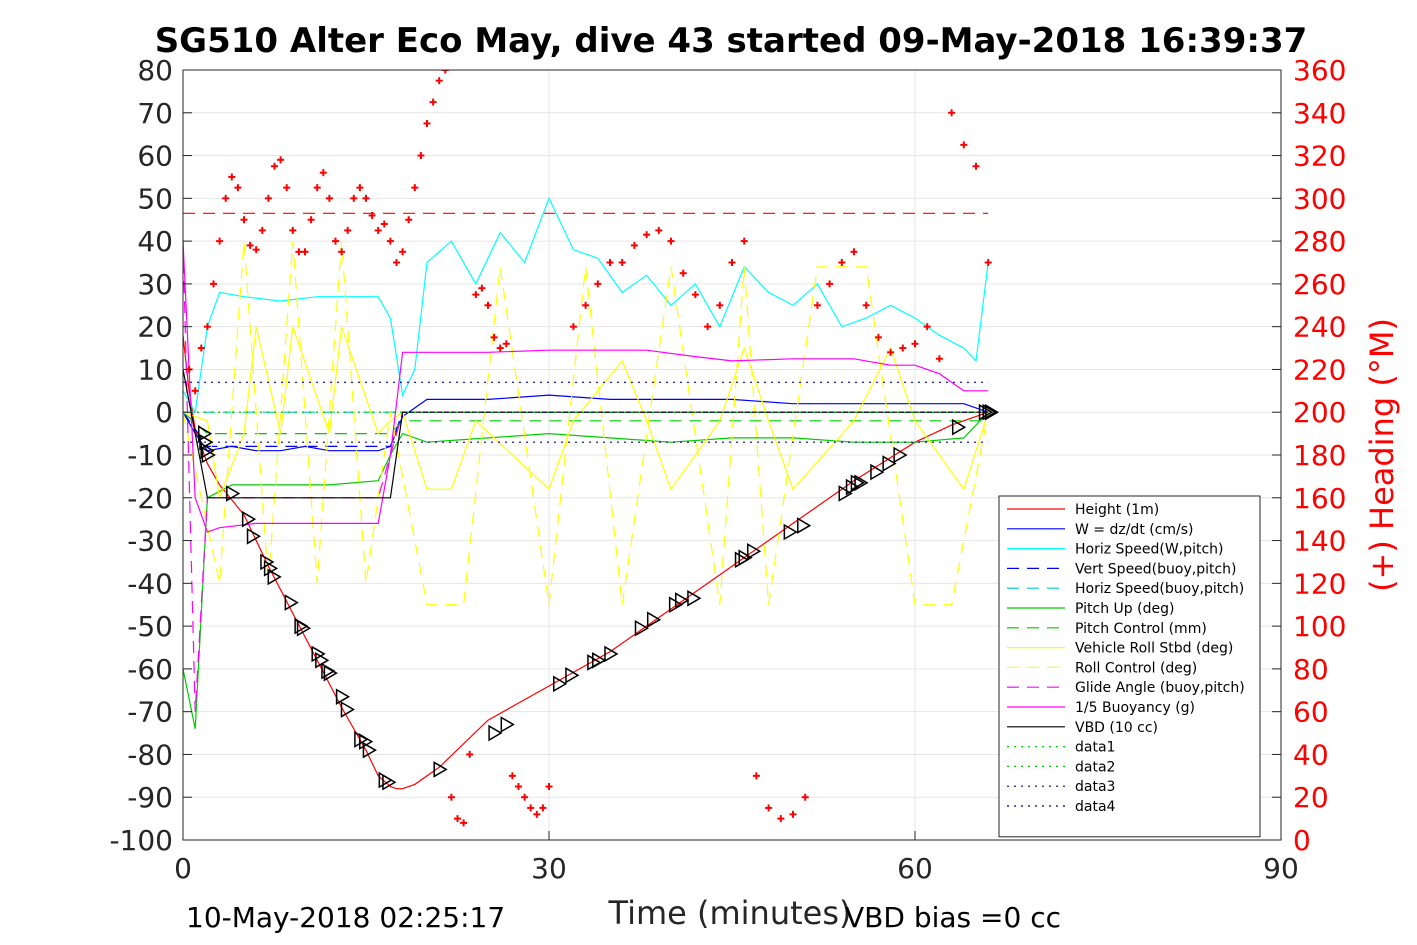 This screenshot has width=1417, height=945. What do you see at coordinates (1061, 787) in the screenshot?
I see `legend-item-data3: data3` at bounding box center [1061, 787].